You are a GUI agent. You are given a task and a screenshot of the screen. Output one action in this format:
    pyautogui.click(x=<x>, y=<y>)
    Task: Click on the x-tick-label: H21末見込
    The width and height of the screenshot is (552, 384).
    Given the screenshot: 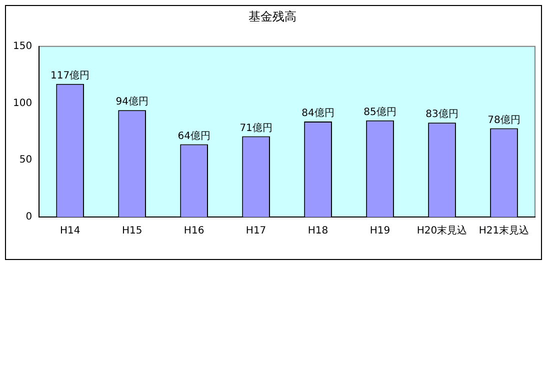 What is the action you would take?
    pyautogui.click(x=504, y=230)
    